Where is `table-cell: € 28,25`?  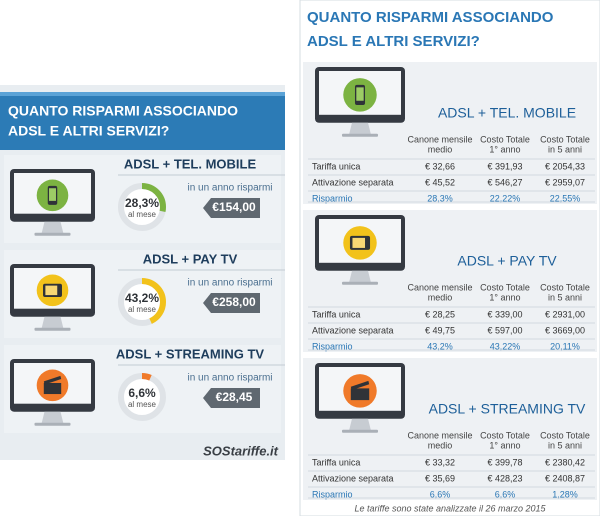
table-cell: € 28,25 is located at coordinates (440, 314).